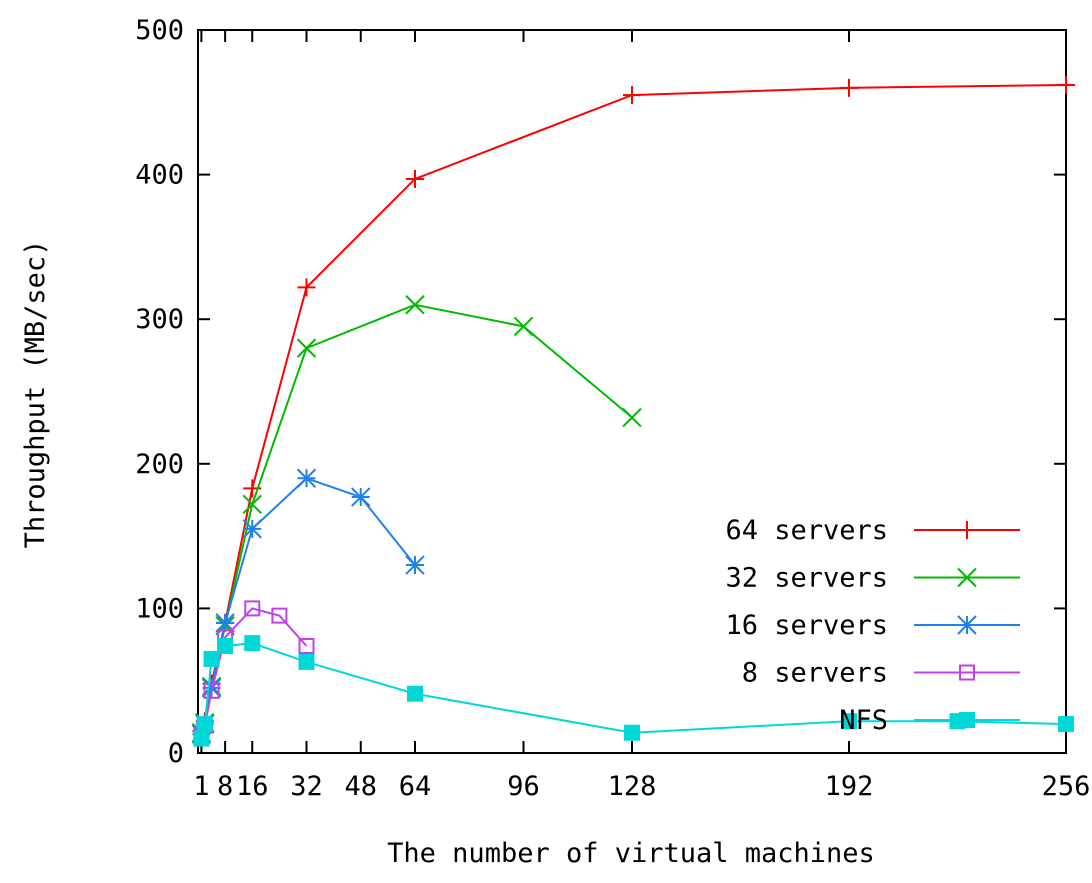 The image size is (1092, 883). Describe the element at coordinates (306, 786) in the screenshot. I see `x-tick-label: 32` at that location.